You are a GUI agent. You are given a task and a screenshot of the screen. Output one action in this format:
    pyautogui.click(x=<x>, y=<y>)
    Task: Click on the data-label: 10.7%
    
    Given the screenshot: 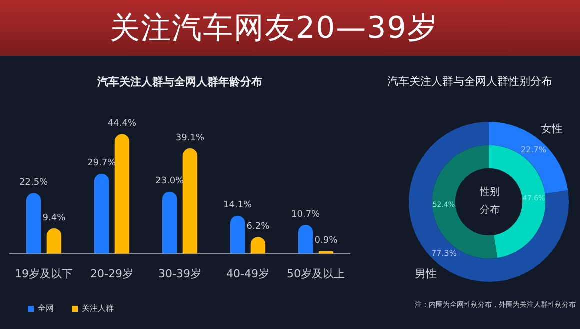 What is the action you would take?
    pyautogui.click(x=306, y=215)
    